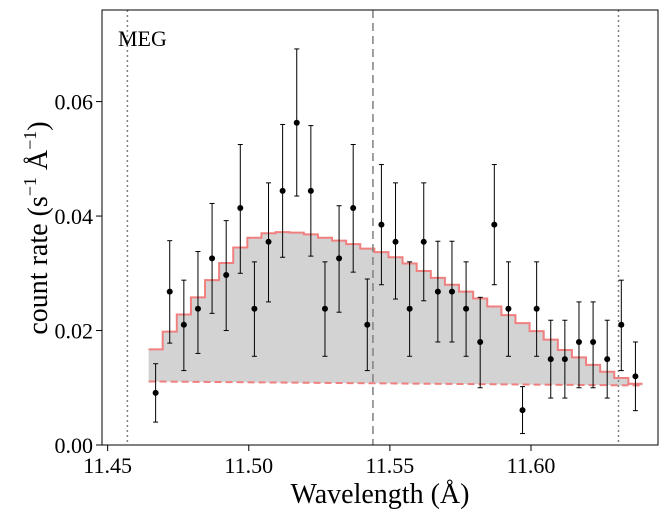  I want to click on x-axis-label: Wavelength (Å), so click(380, 494).